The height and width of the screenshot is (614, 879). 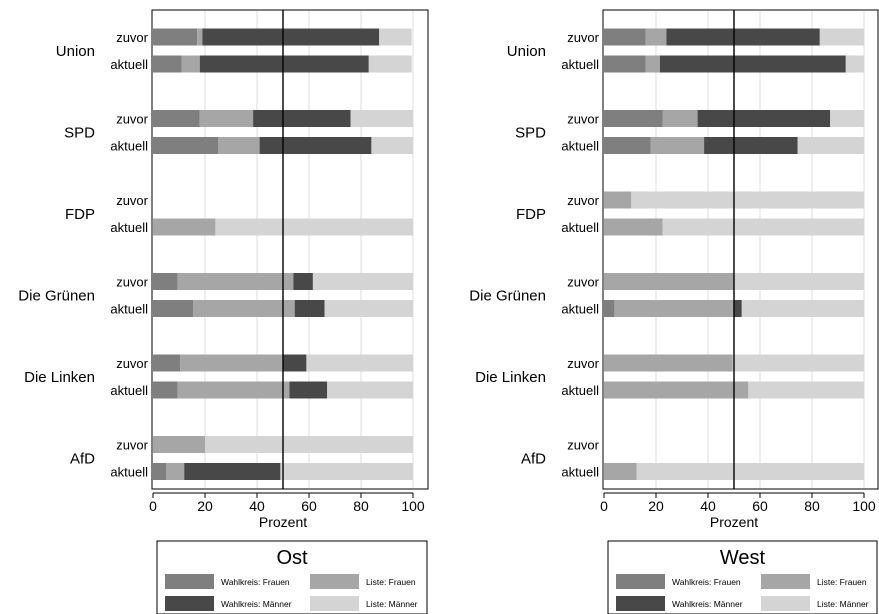 I want to click on bar-die-linken-zuvor-wahlkreis_frauen, so click(x=167, y=363).